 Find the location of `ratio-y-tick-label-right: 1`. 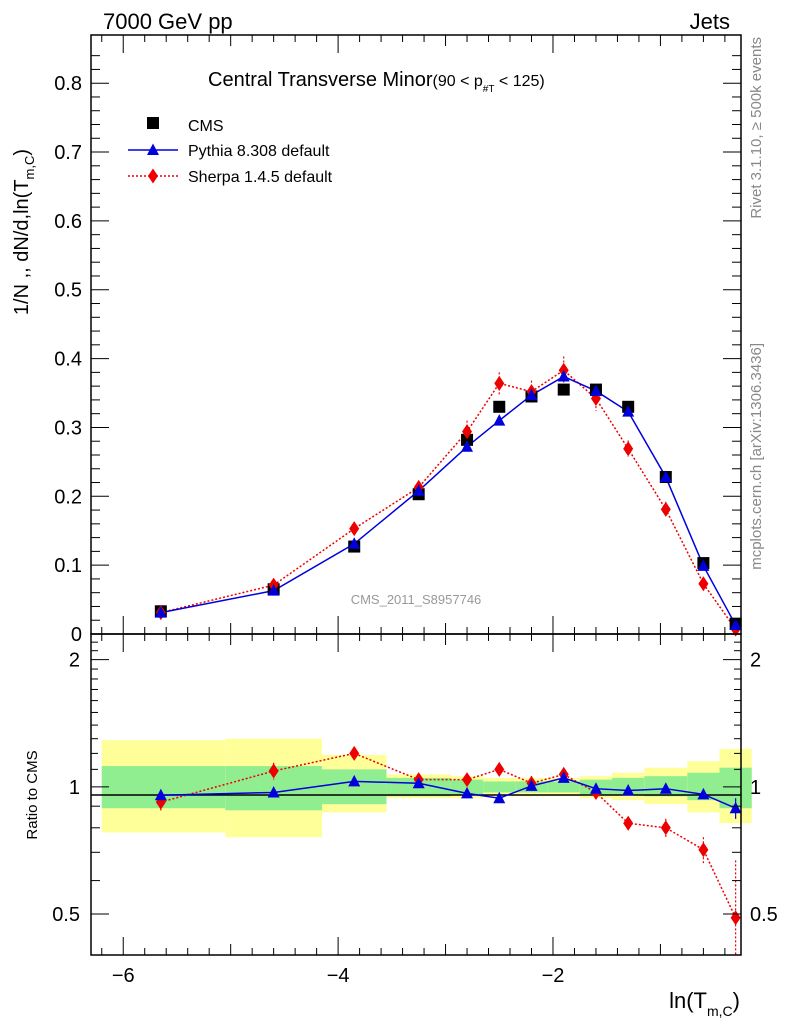

ratio-y-tick-label-right: 1 is located at coordinates (755, 788).